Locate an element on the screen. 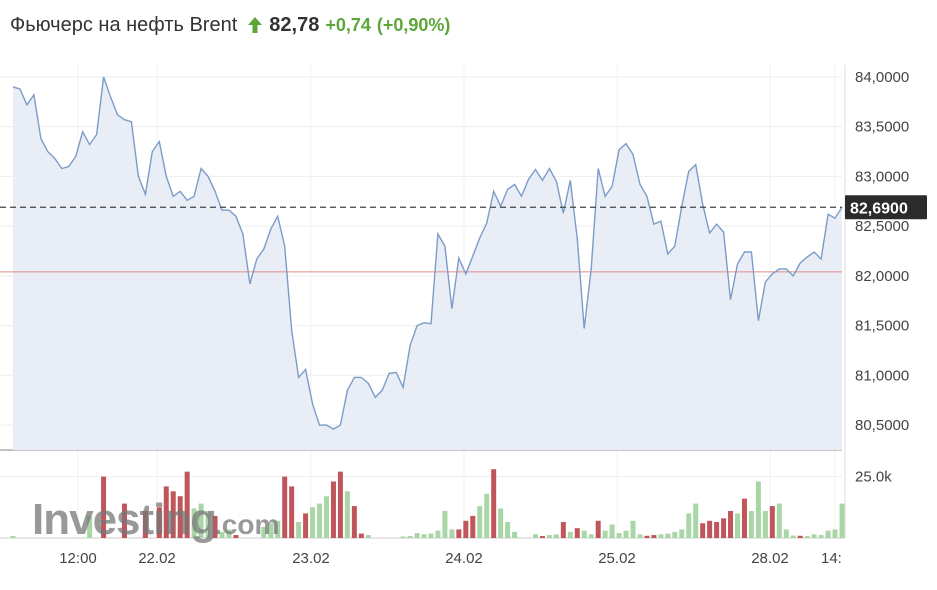  arrow-up-icon is located at coordinates (255, 25).